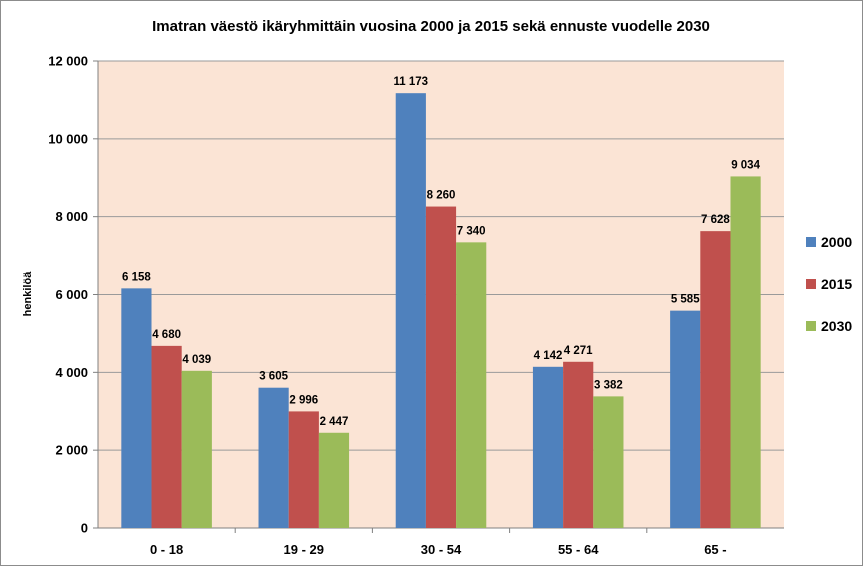  I want to click on x-tick-label: 65 -, so click(715, 549).